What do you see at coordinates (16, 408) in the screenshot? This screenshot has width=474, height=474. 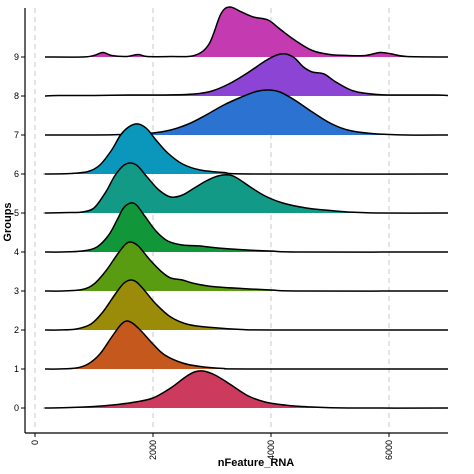 I see `y-tick-label: 0` at bounding box center [16, 408].